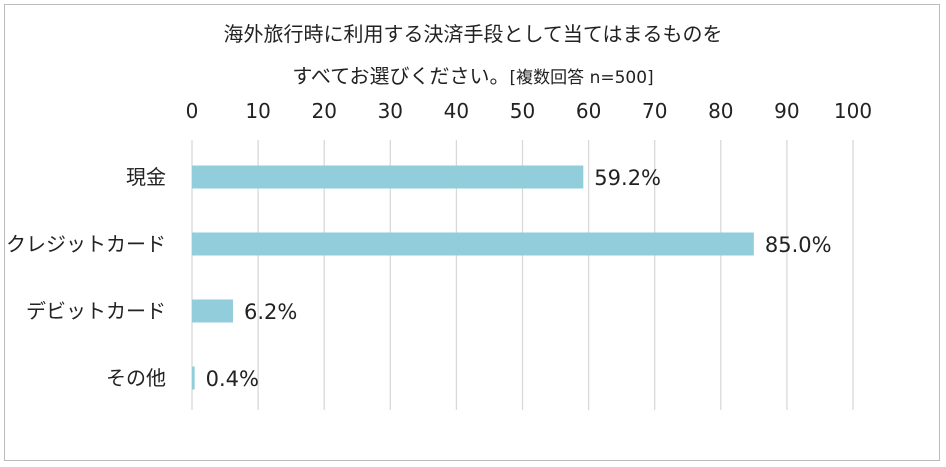  I want to click on category-label: クレジットカード, so click(86, 244).